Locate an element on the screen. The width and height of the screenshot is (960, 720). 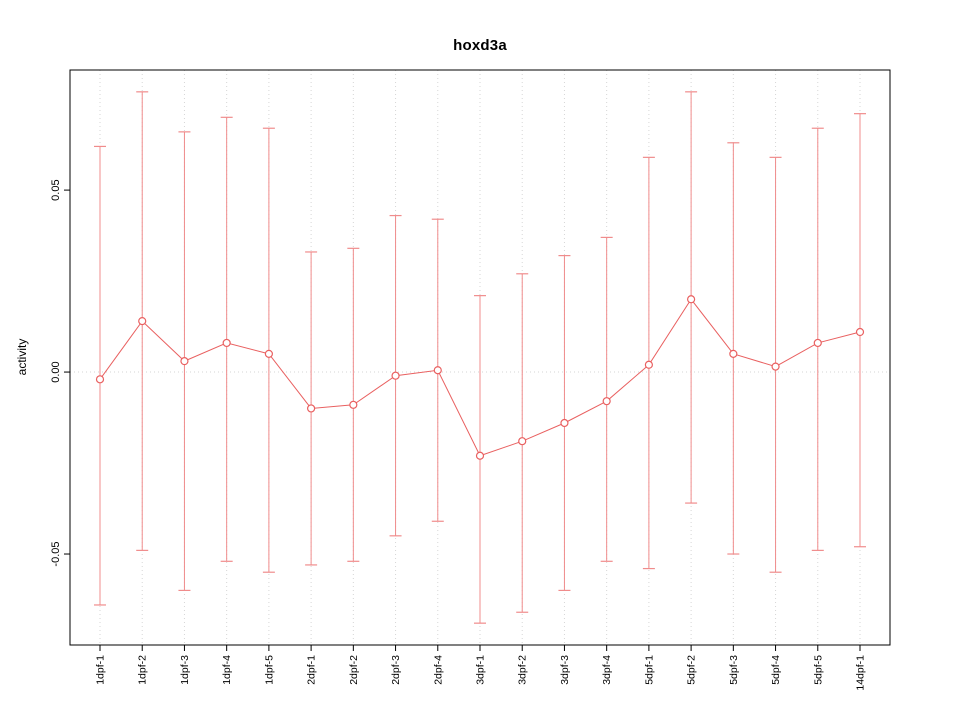
x-tick-label: 5dpf-1 is located at coordinates (649, 670).